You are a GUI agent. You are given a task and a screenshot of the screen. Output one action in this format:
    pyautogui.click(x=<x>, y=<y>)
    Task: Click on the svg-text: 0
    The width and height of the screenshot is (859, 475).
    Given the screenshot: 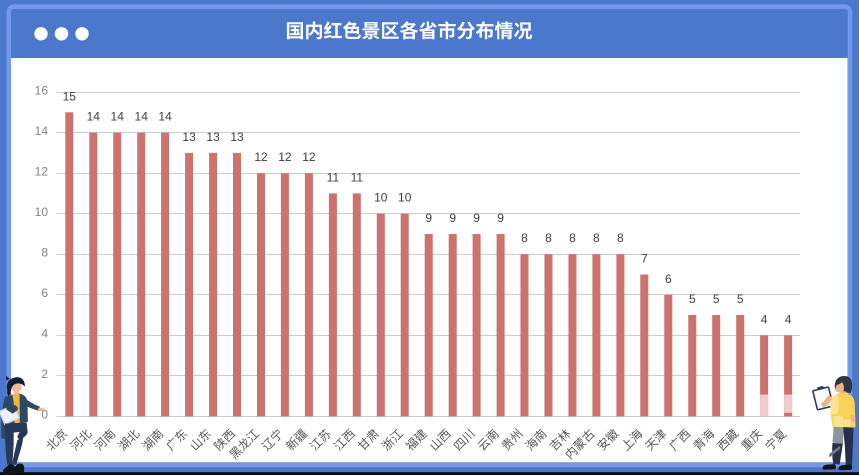 What is the action you would take?
    pyautogui.click(x=44, y=415)
    